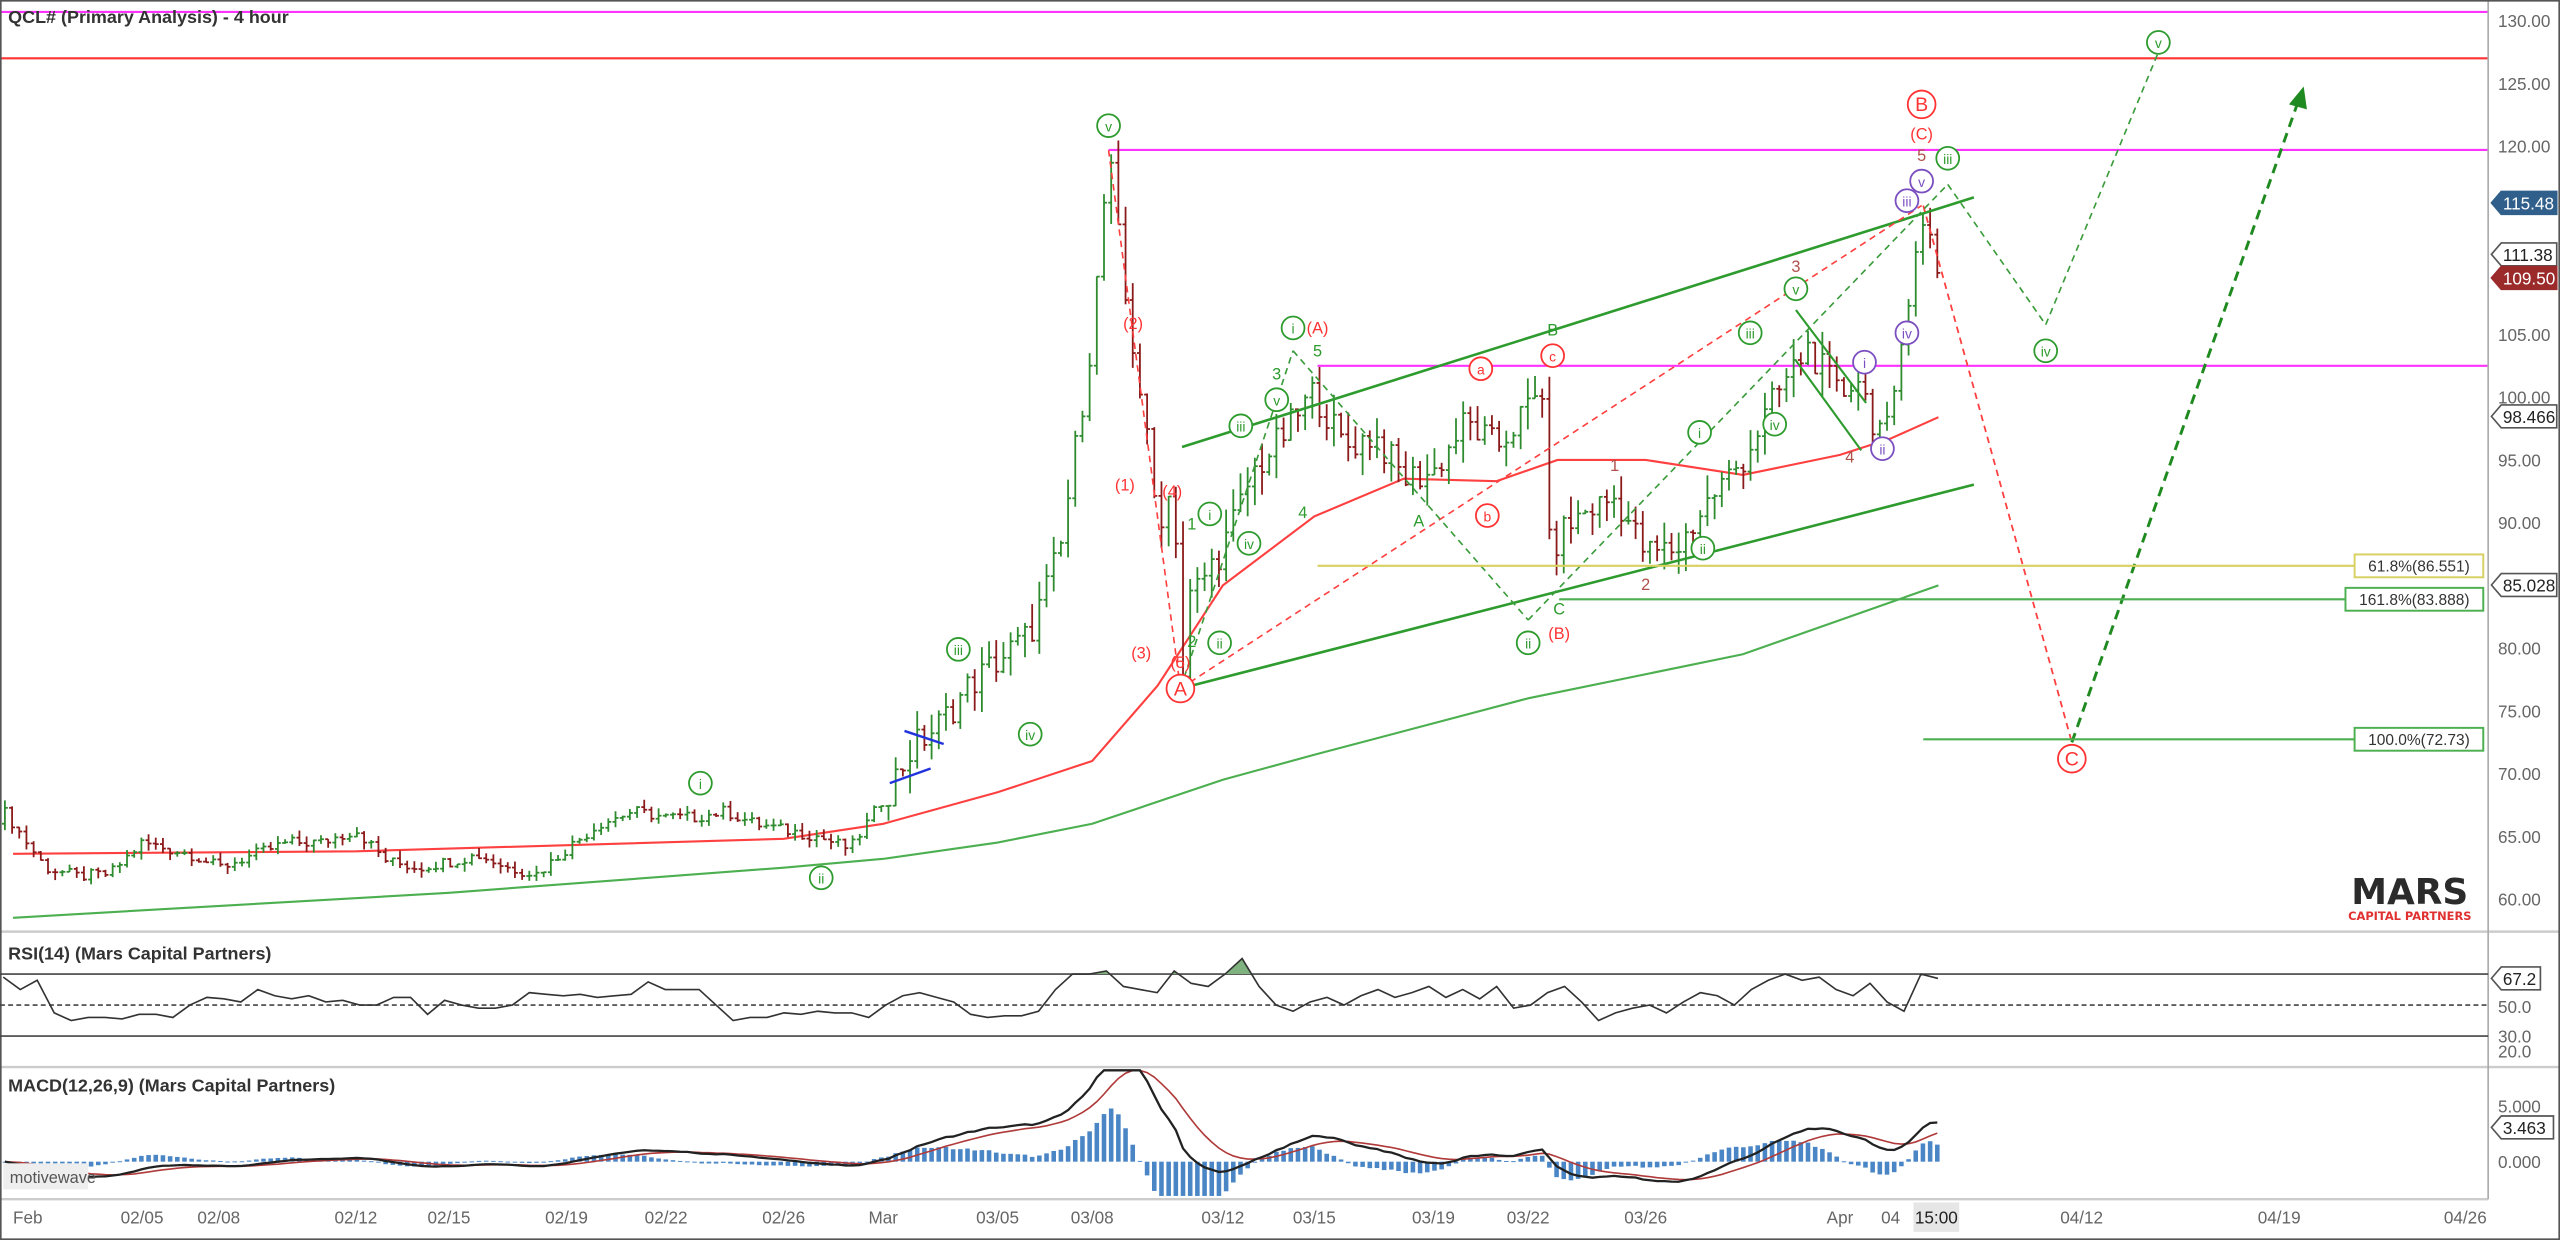 The width and height of the screenshot is (2560, 1240). I want to click on wave-label: A, so click(1418, 521).